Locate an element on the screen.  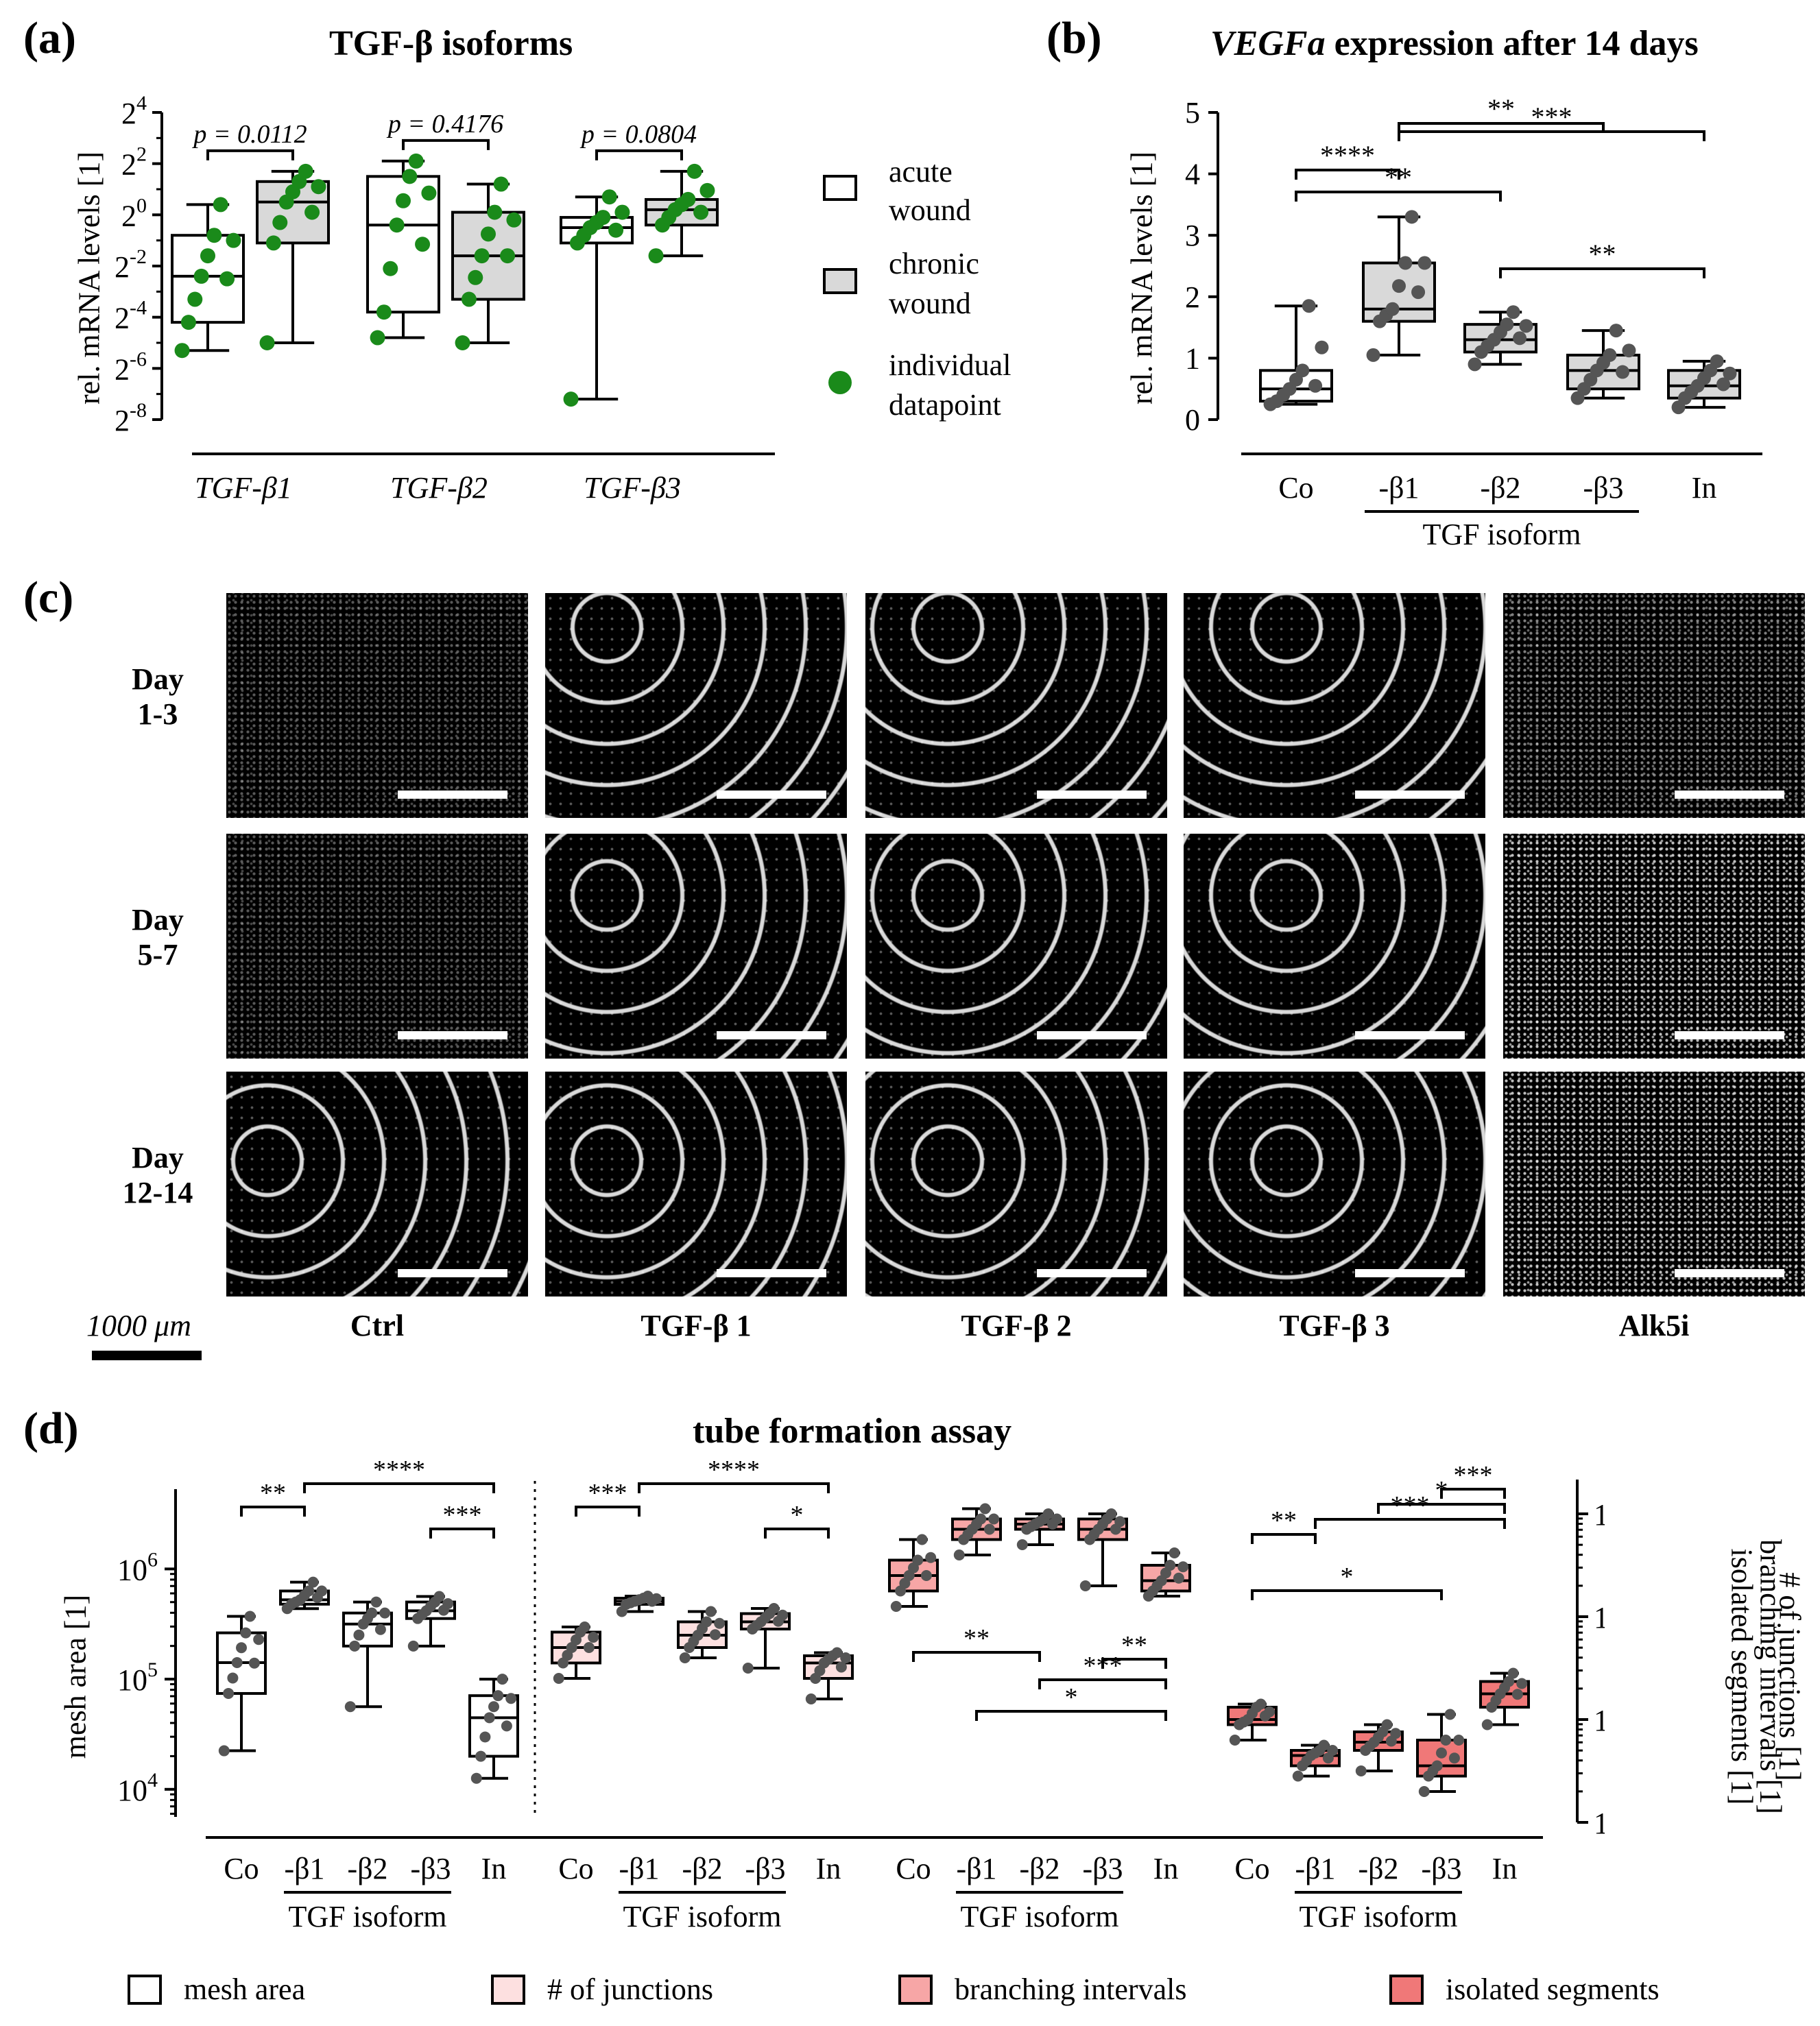
d-y-tick-label-left: 106 is located at coordinates (137, 1567).